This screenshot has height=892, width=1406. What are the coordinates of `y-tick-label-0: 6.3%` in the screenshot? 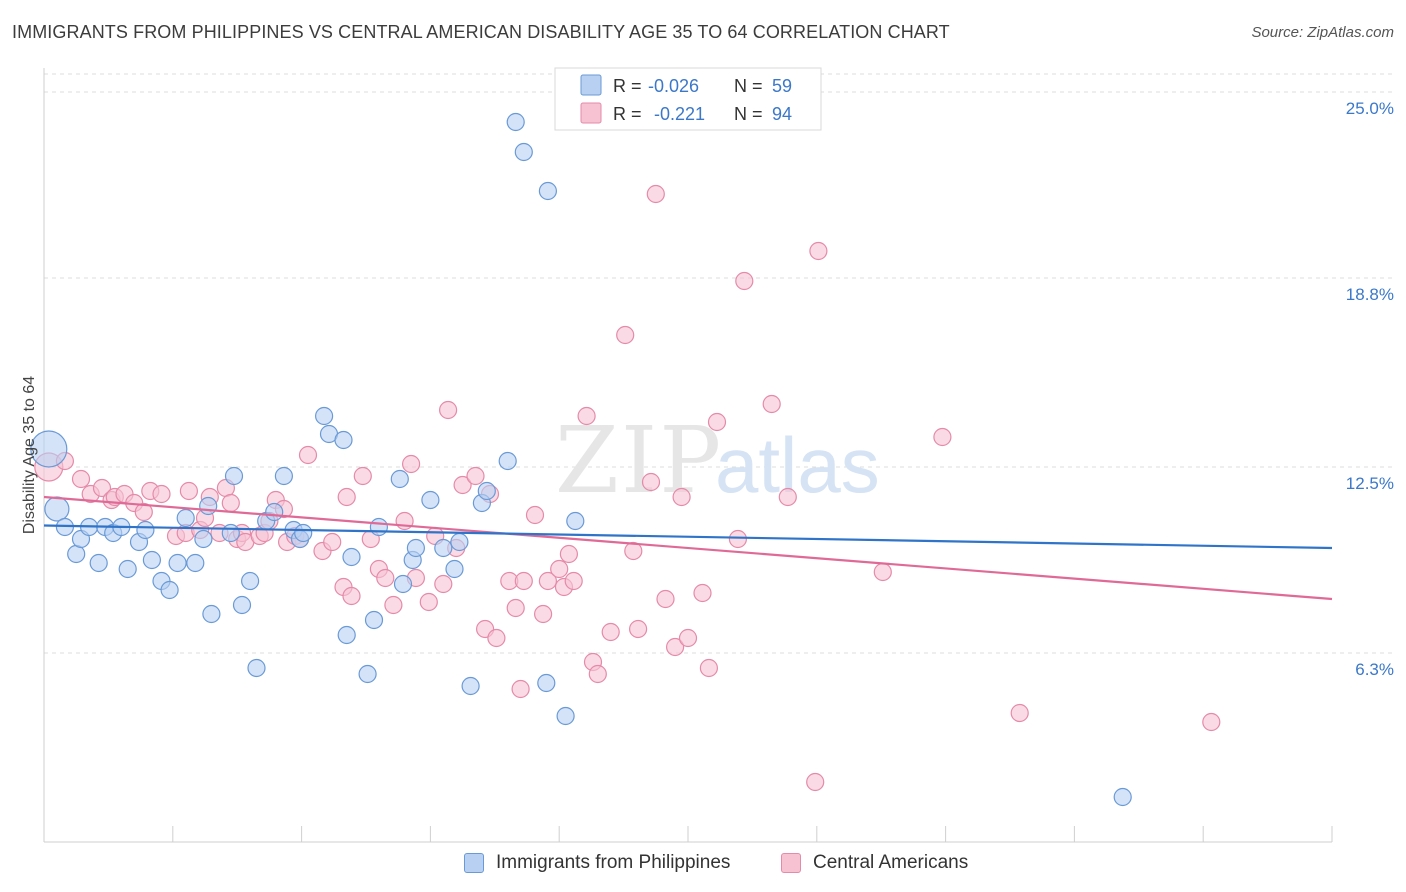 It's located at (1374, 669).